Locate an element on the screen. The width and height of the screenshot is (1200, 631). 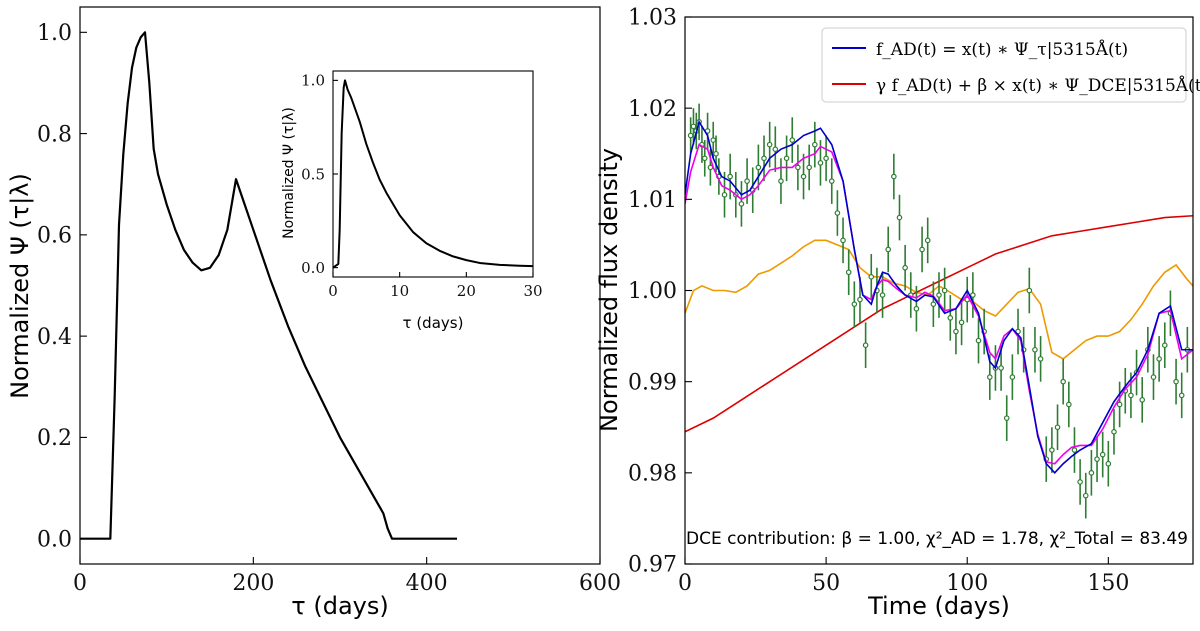
inset-plot-area is located at coordinates (433, 174).